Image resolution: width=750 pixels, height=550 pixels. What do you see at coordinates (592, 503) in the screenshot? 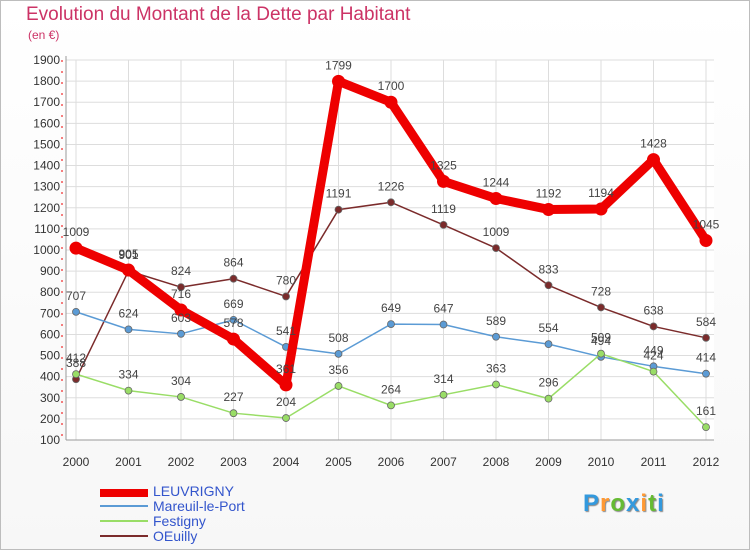
I see `logo-letter: P` at bounding box center [592, 503].